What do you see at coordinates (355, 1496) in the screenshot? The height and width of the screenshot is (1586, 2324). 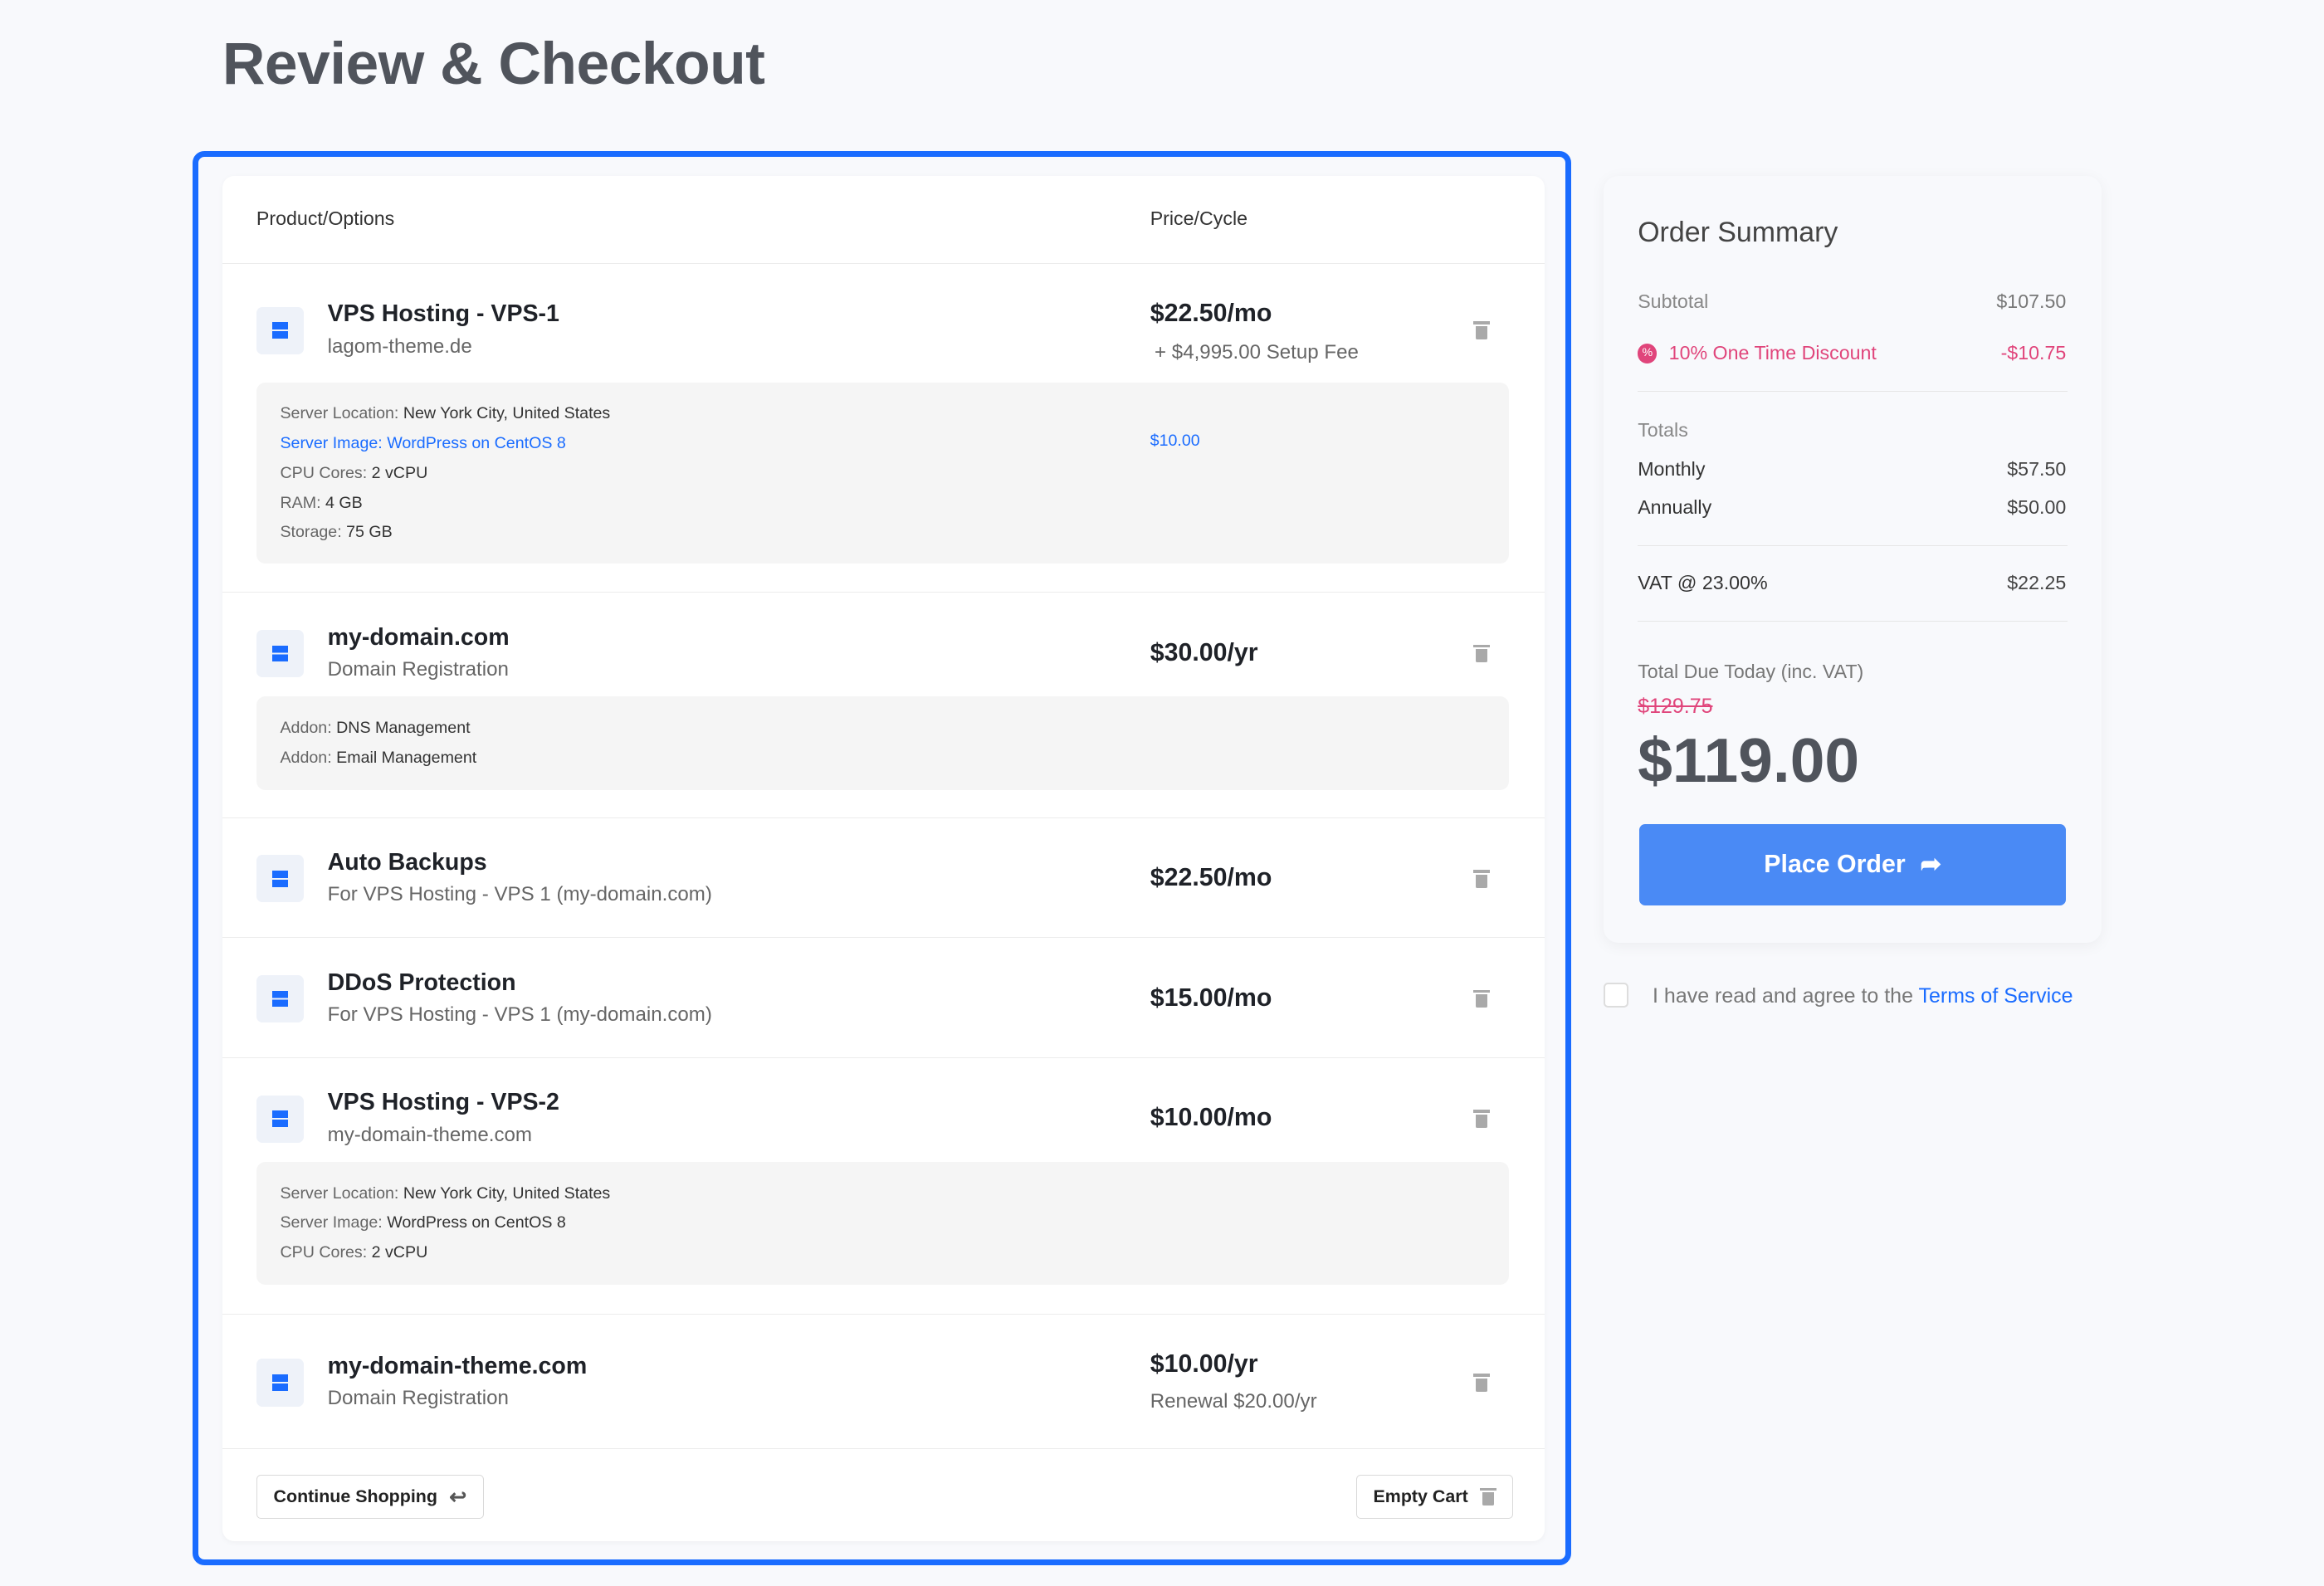 I see `continue-shopping-label: Continue Shopping` at bounding box center [355, 1496].